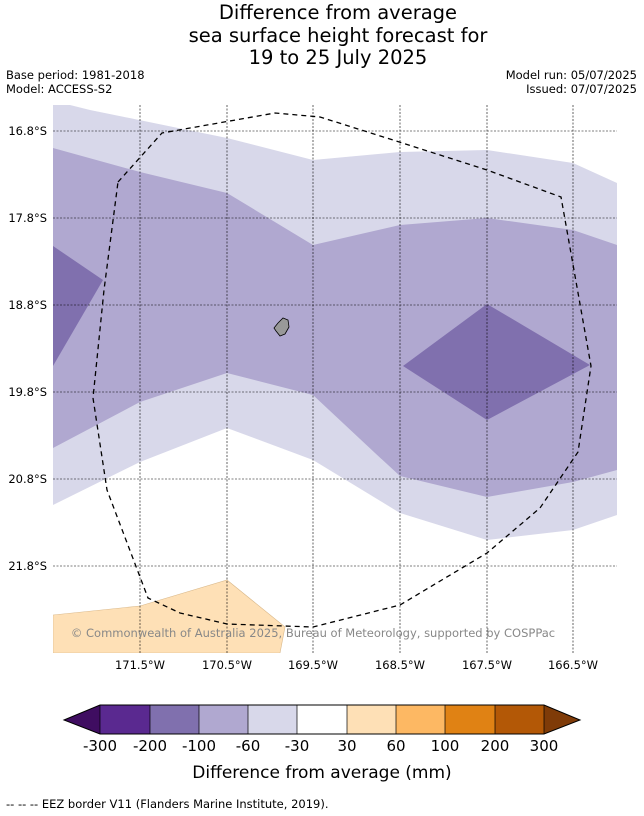 Image resolution: width=644 pixels, height=816 pixels. Describe the element at coordinates (338, 35) in the screenshot. I see `title-line-2: sea surface height forecast for` at that location.